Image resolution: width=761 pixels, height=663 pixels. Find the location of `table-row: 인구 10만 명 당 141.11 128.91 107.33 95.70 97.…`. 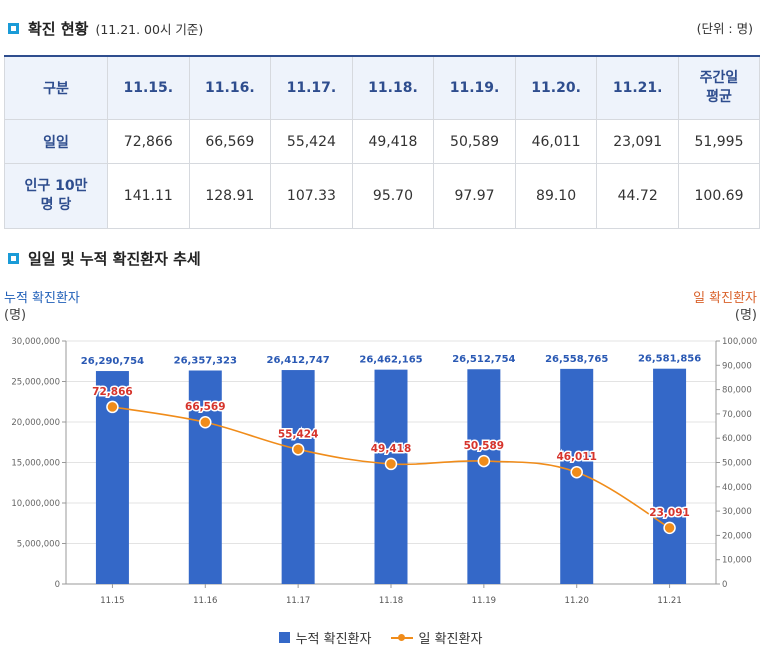

table-row: 인구 10만 명 당 141.11 128.91 107.33 95.70 97.… is located at coordinates (382, 196).